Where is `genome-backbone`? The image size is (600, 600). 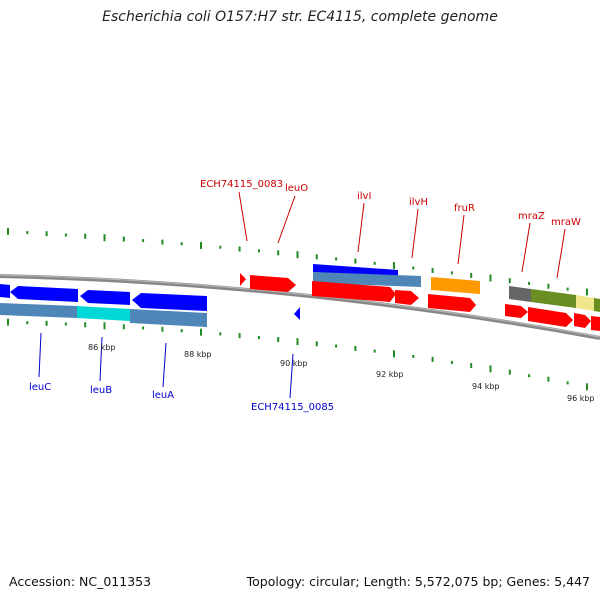
genome-backbone is located at coordinates (300, 307).